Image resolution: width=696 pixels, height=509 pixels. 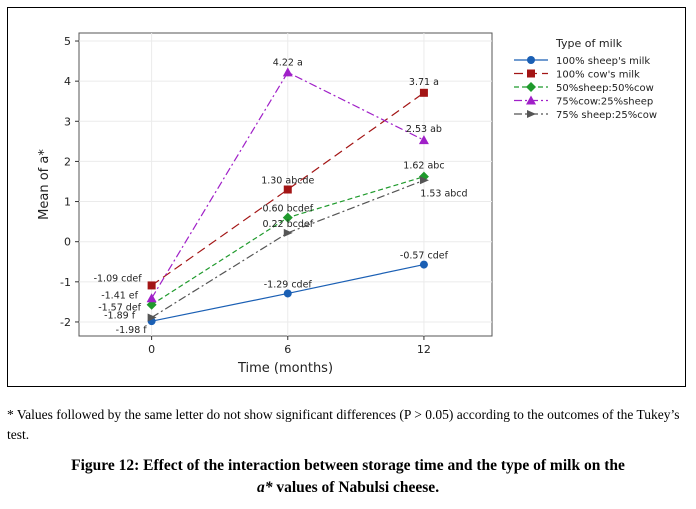 What do you see at coordinates (287, 349) in the screenshot?
I see `x-tick-label: 6` at bounding box center [287, 349].